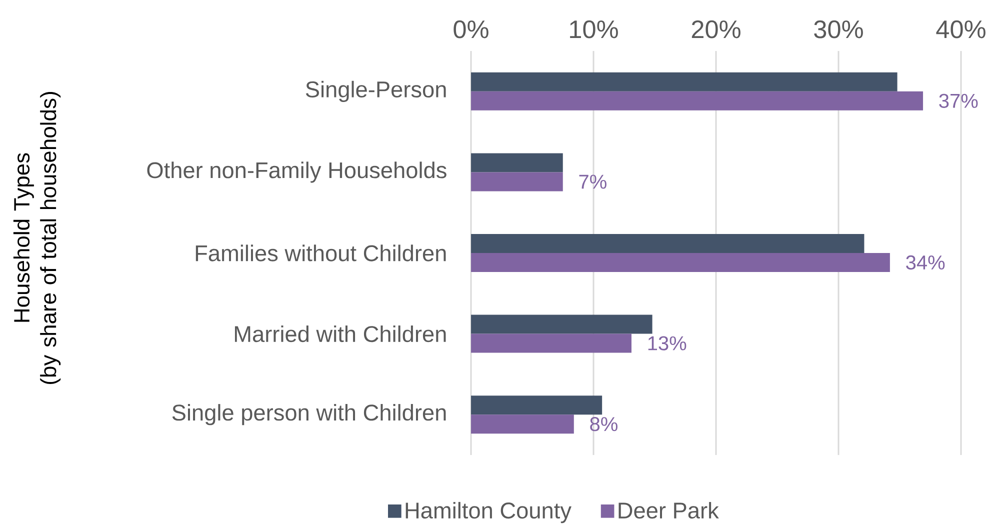  Describe the element at coordinates (958, 101) in the screenshot. I see `data-label: 37%` at that location.